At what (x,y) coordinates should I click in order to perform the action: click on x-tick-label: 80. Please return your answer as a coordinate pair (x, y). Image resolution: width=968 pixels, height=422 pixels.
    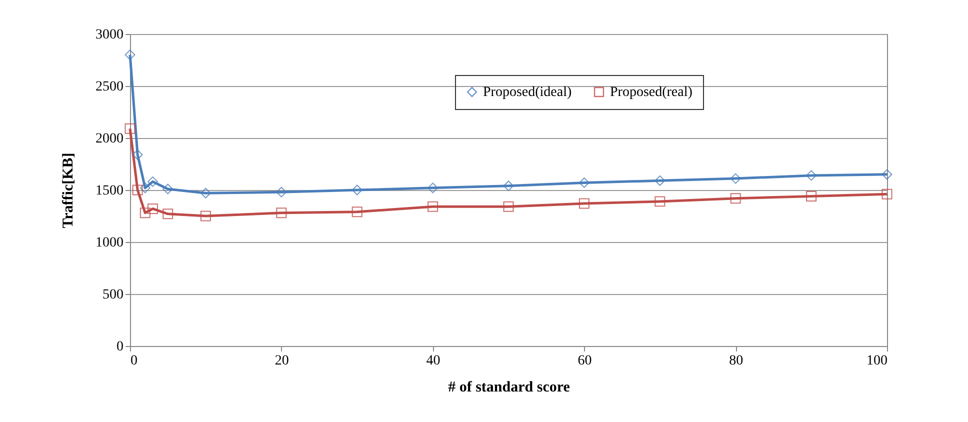
    Looking at the image, I should click on (736, 361).